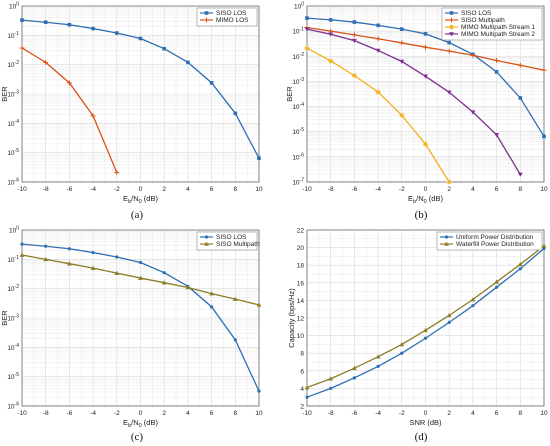 This screenshot has height=446, width=550. I want to click on marker-star, so click(354, 76).